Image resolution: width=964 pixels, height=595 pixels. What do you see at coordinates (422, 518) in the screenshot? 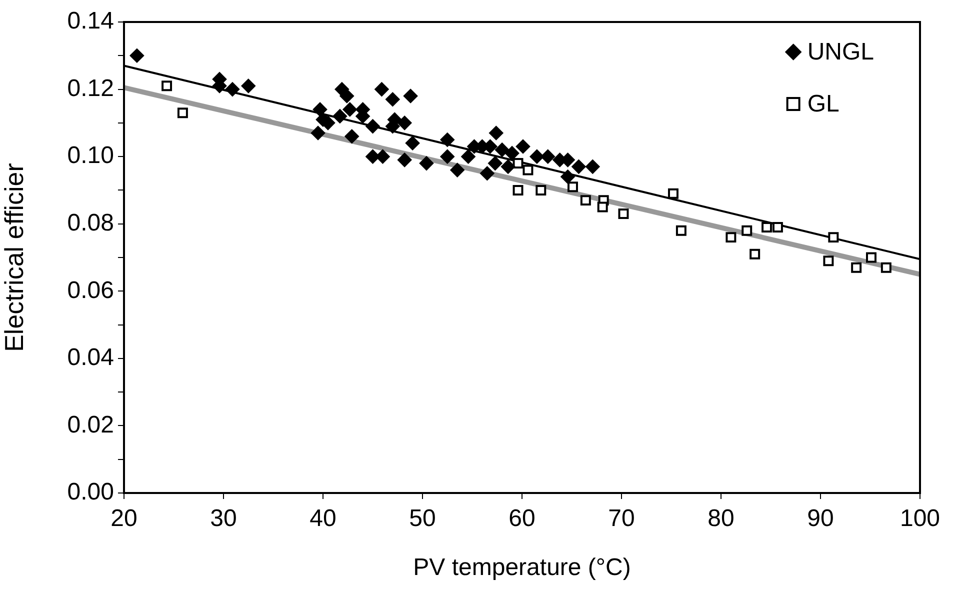
I see `x-tick-label: 50` at bounding box center [422, 518].